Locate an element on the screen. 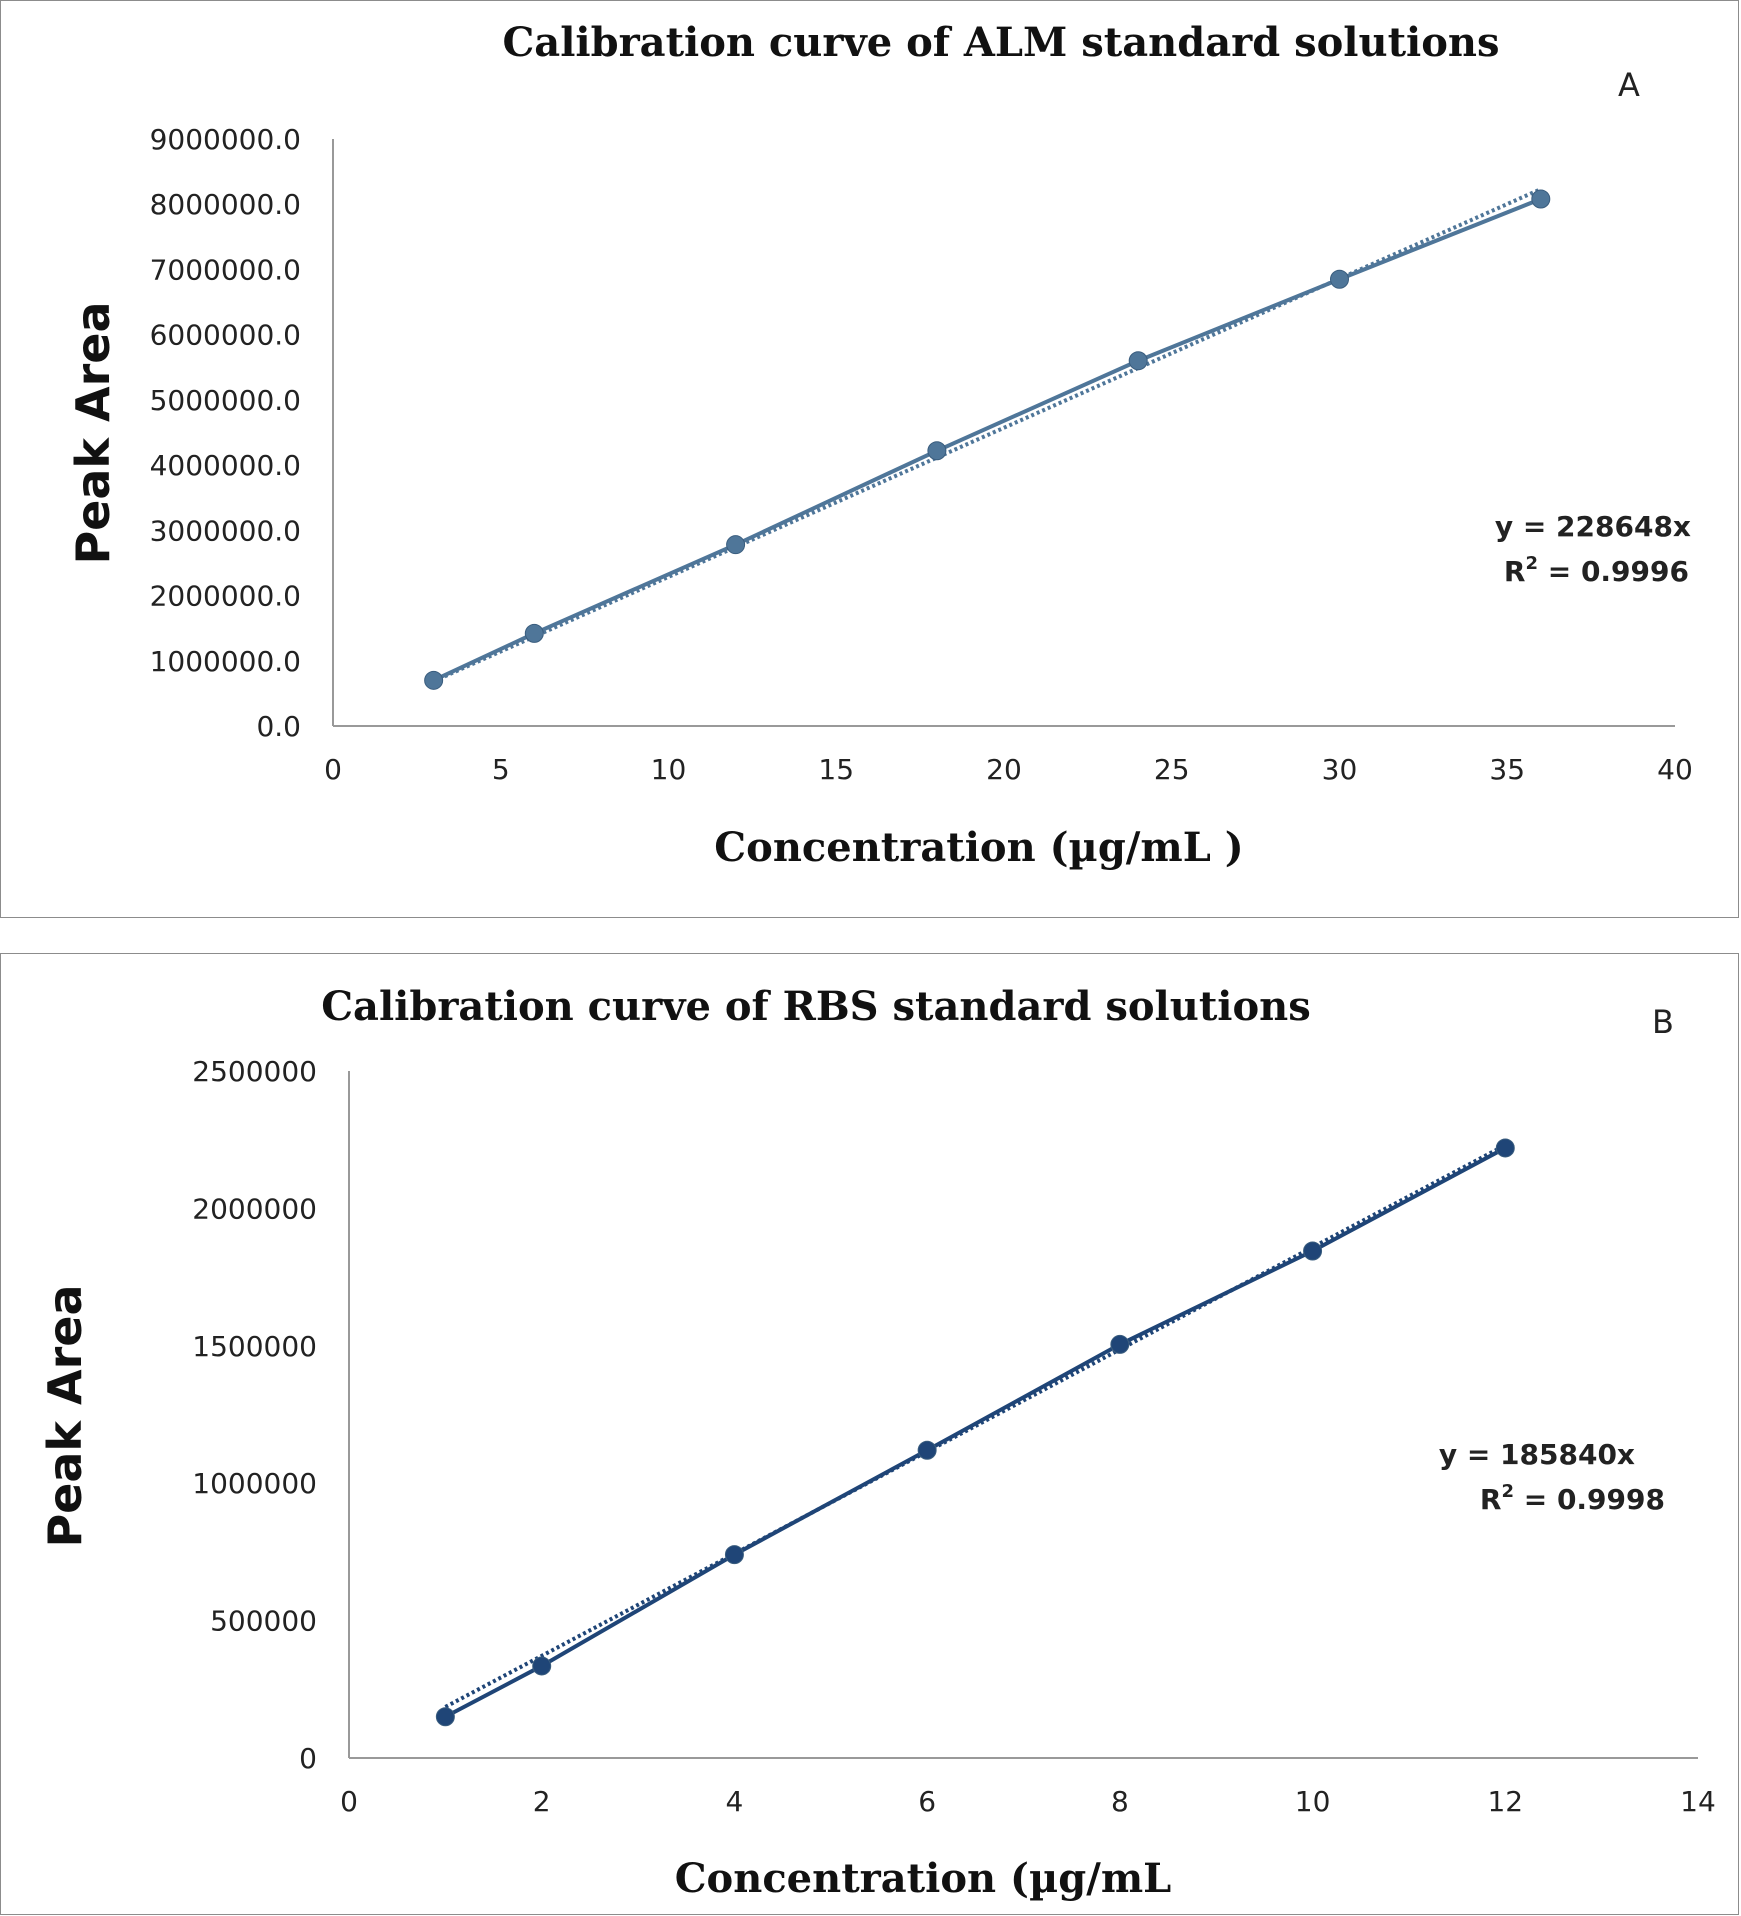 Image resolution: width=1741 pixels, height=1916 pixels. x-tick-label: 5 is located at coordinates (501, 769).